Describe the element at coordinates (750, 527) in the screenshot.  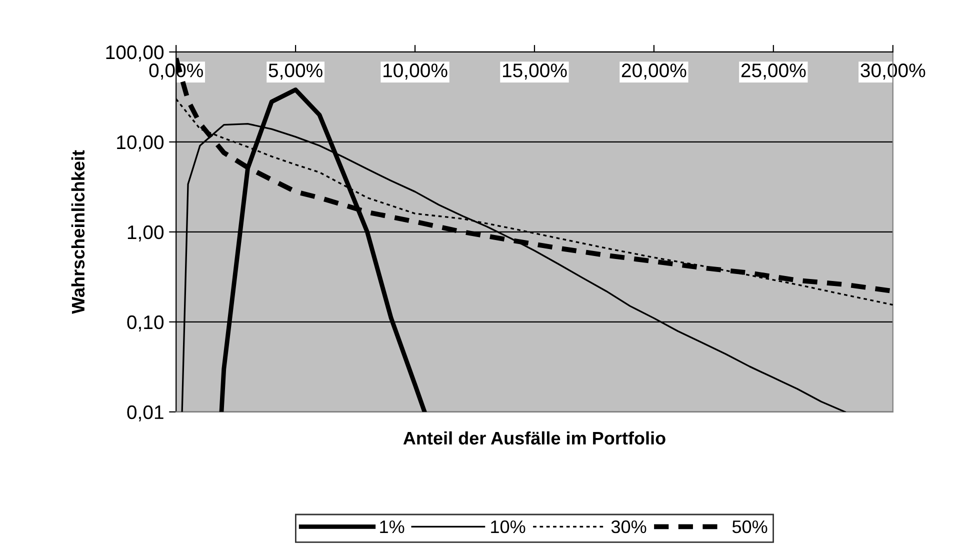
I see `legend-label: 50%` at that location.